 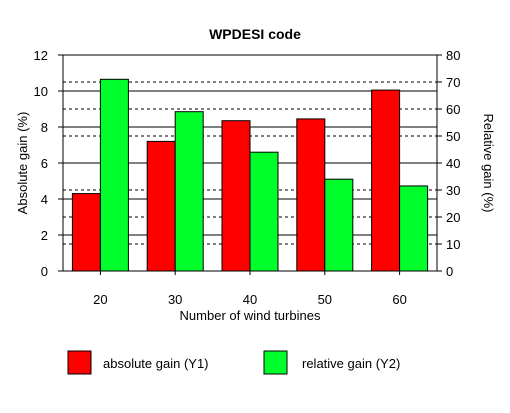 What do you see at coordinates (275, 362) in the screenshot?
I see `legend-swatch-relative-gain` at bounding box center [275, 362].